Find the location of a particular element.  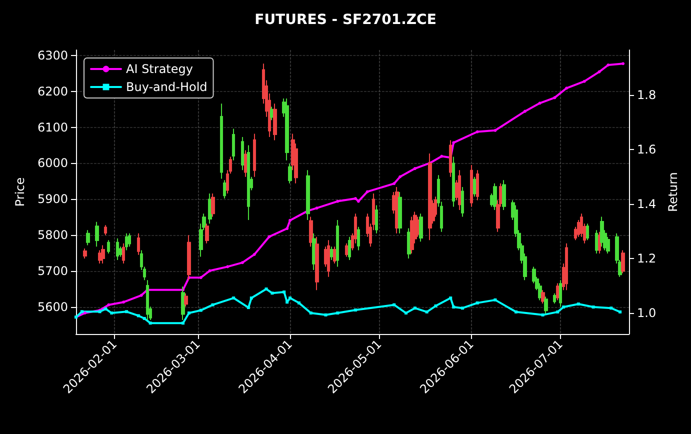

legend-label: AI Strategy is located at coordinates (159, 69).